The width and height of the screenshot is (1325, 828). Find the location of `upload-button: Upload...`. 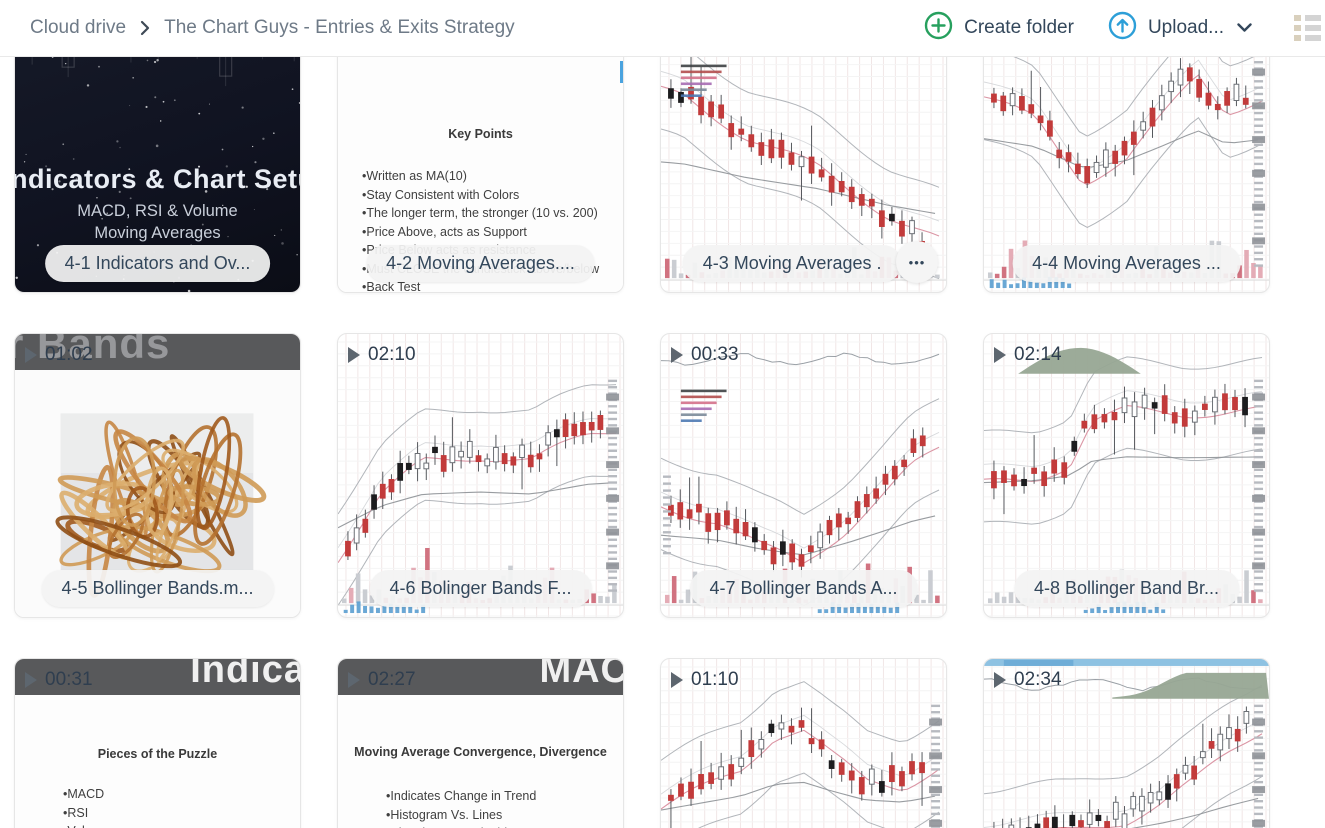

upload-button: Upload... is located at coordinates (1180, 28).